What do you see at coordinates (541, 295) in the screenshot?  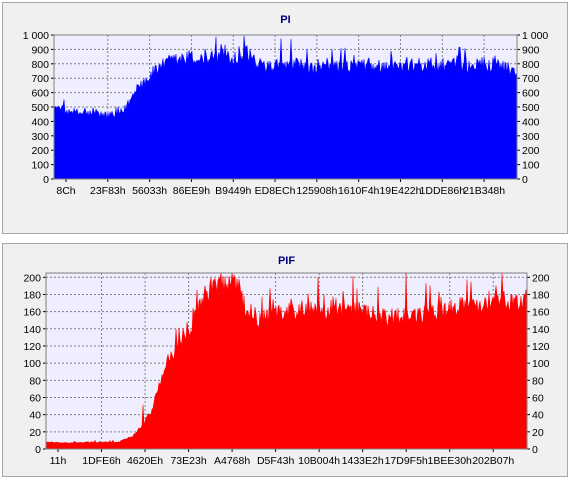 I see `y-tick-label-right: 180` at bounding box center [541, 295].